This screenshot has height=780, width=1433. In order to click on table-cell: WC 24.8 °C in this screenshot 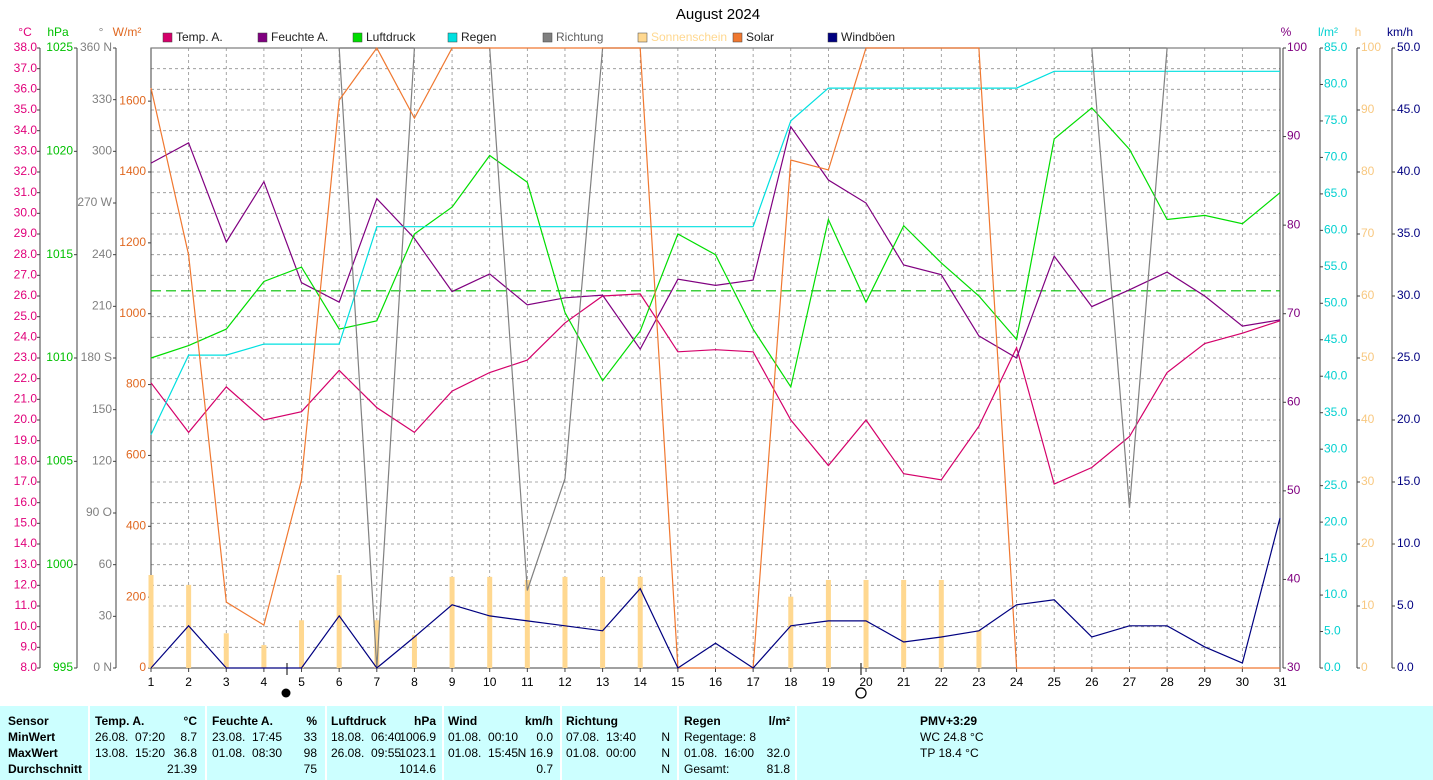, I will do `click(952, 737)`.